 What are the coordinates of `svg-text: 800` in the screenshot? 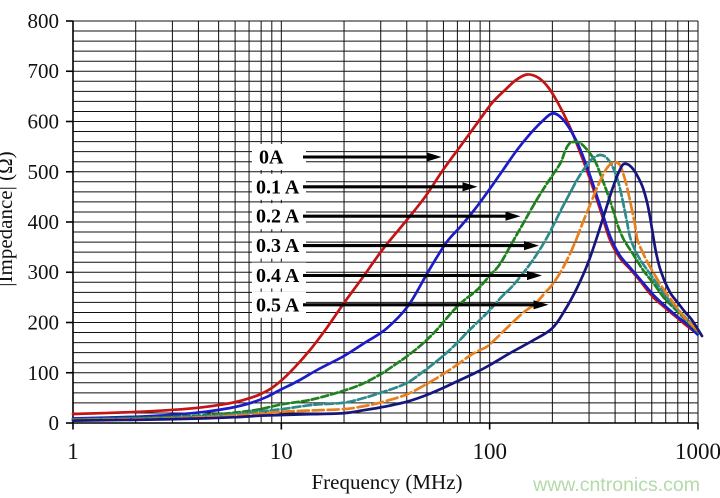 It's located at (44, 21).